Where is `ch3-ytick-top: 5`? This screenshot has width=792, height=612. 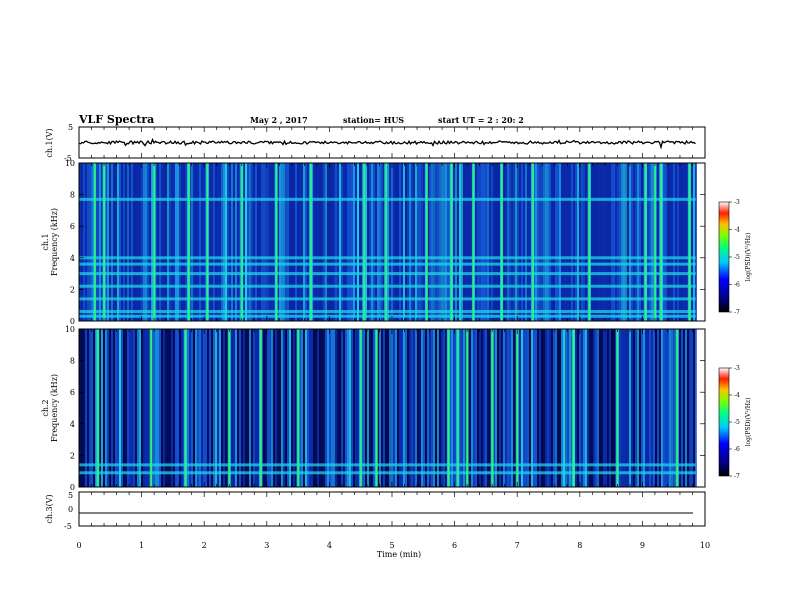 ch3-ytick-top: 5 is located at coordinates (70, 495).